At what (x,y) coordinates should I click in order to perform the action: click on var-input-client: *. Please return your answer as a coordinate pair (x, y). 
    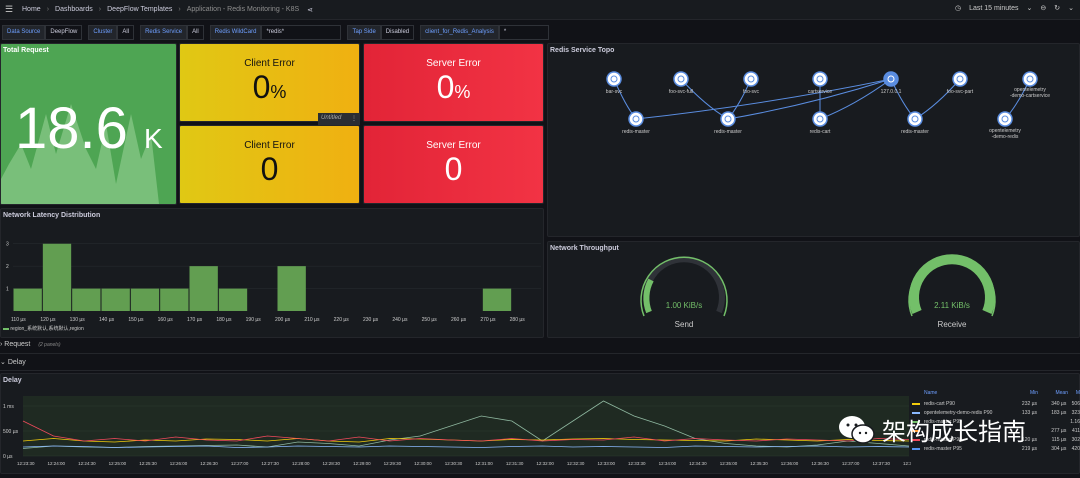
    Looking at the image, I should click on (523, 32).